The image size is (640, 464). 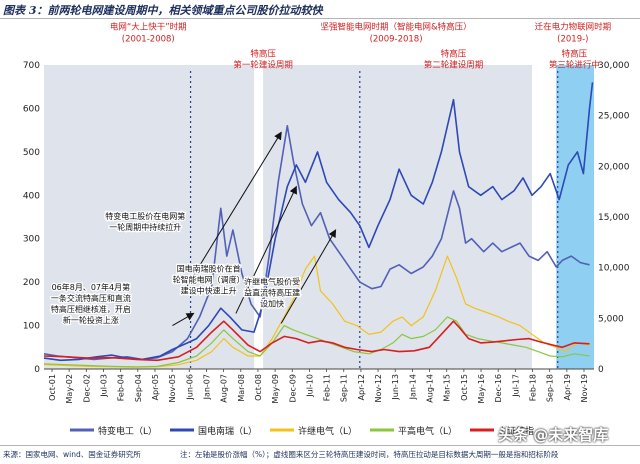 What do you see at coordinates (550, 388) in the screenshot?
I see `x-tick-label: Sep-18` at bounding box center [550, 388].